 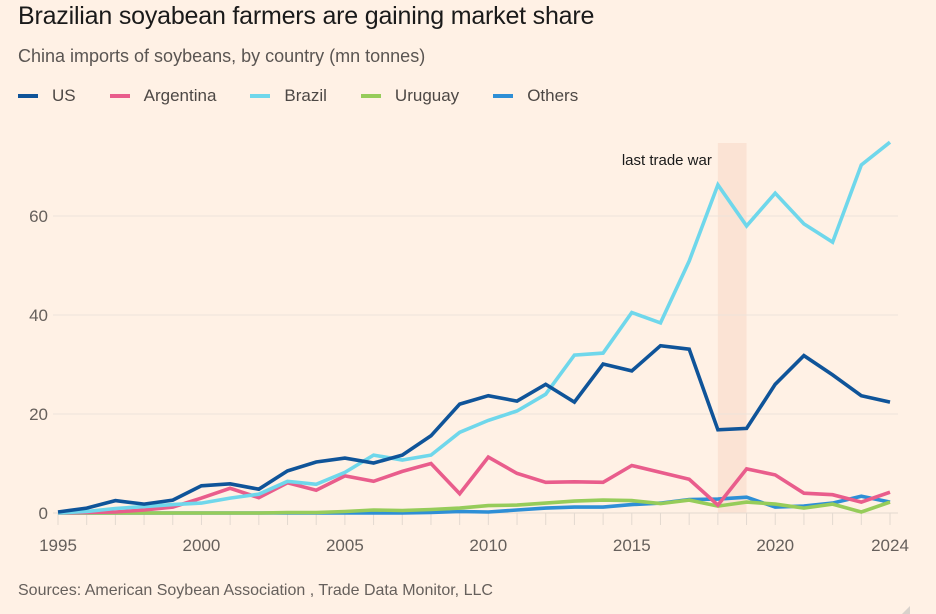 What do you see at coordinates (474, 519) in the screenshot?
I see `x-axis-ticks` at bounding box center [474, 519].